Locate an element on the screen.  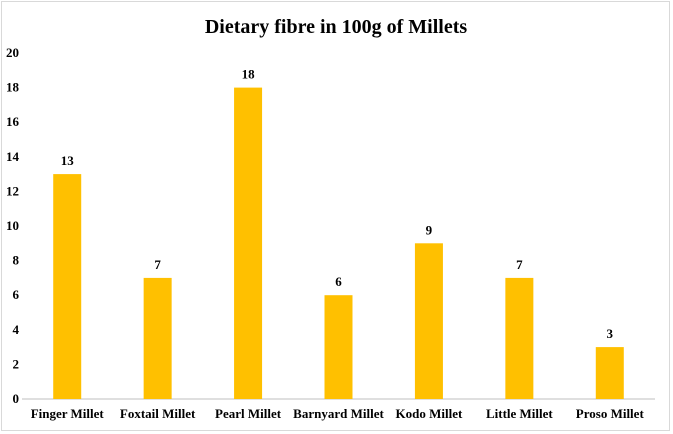
data-label: 6 is located at coordinates (338, 281).